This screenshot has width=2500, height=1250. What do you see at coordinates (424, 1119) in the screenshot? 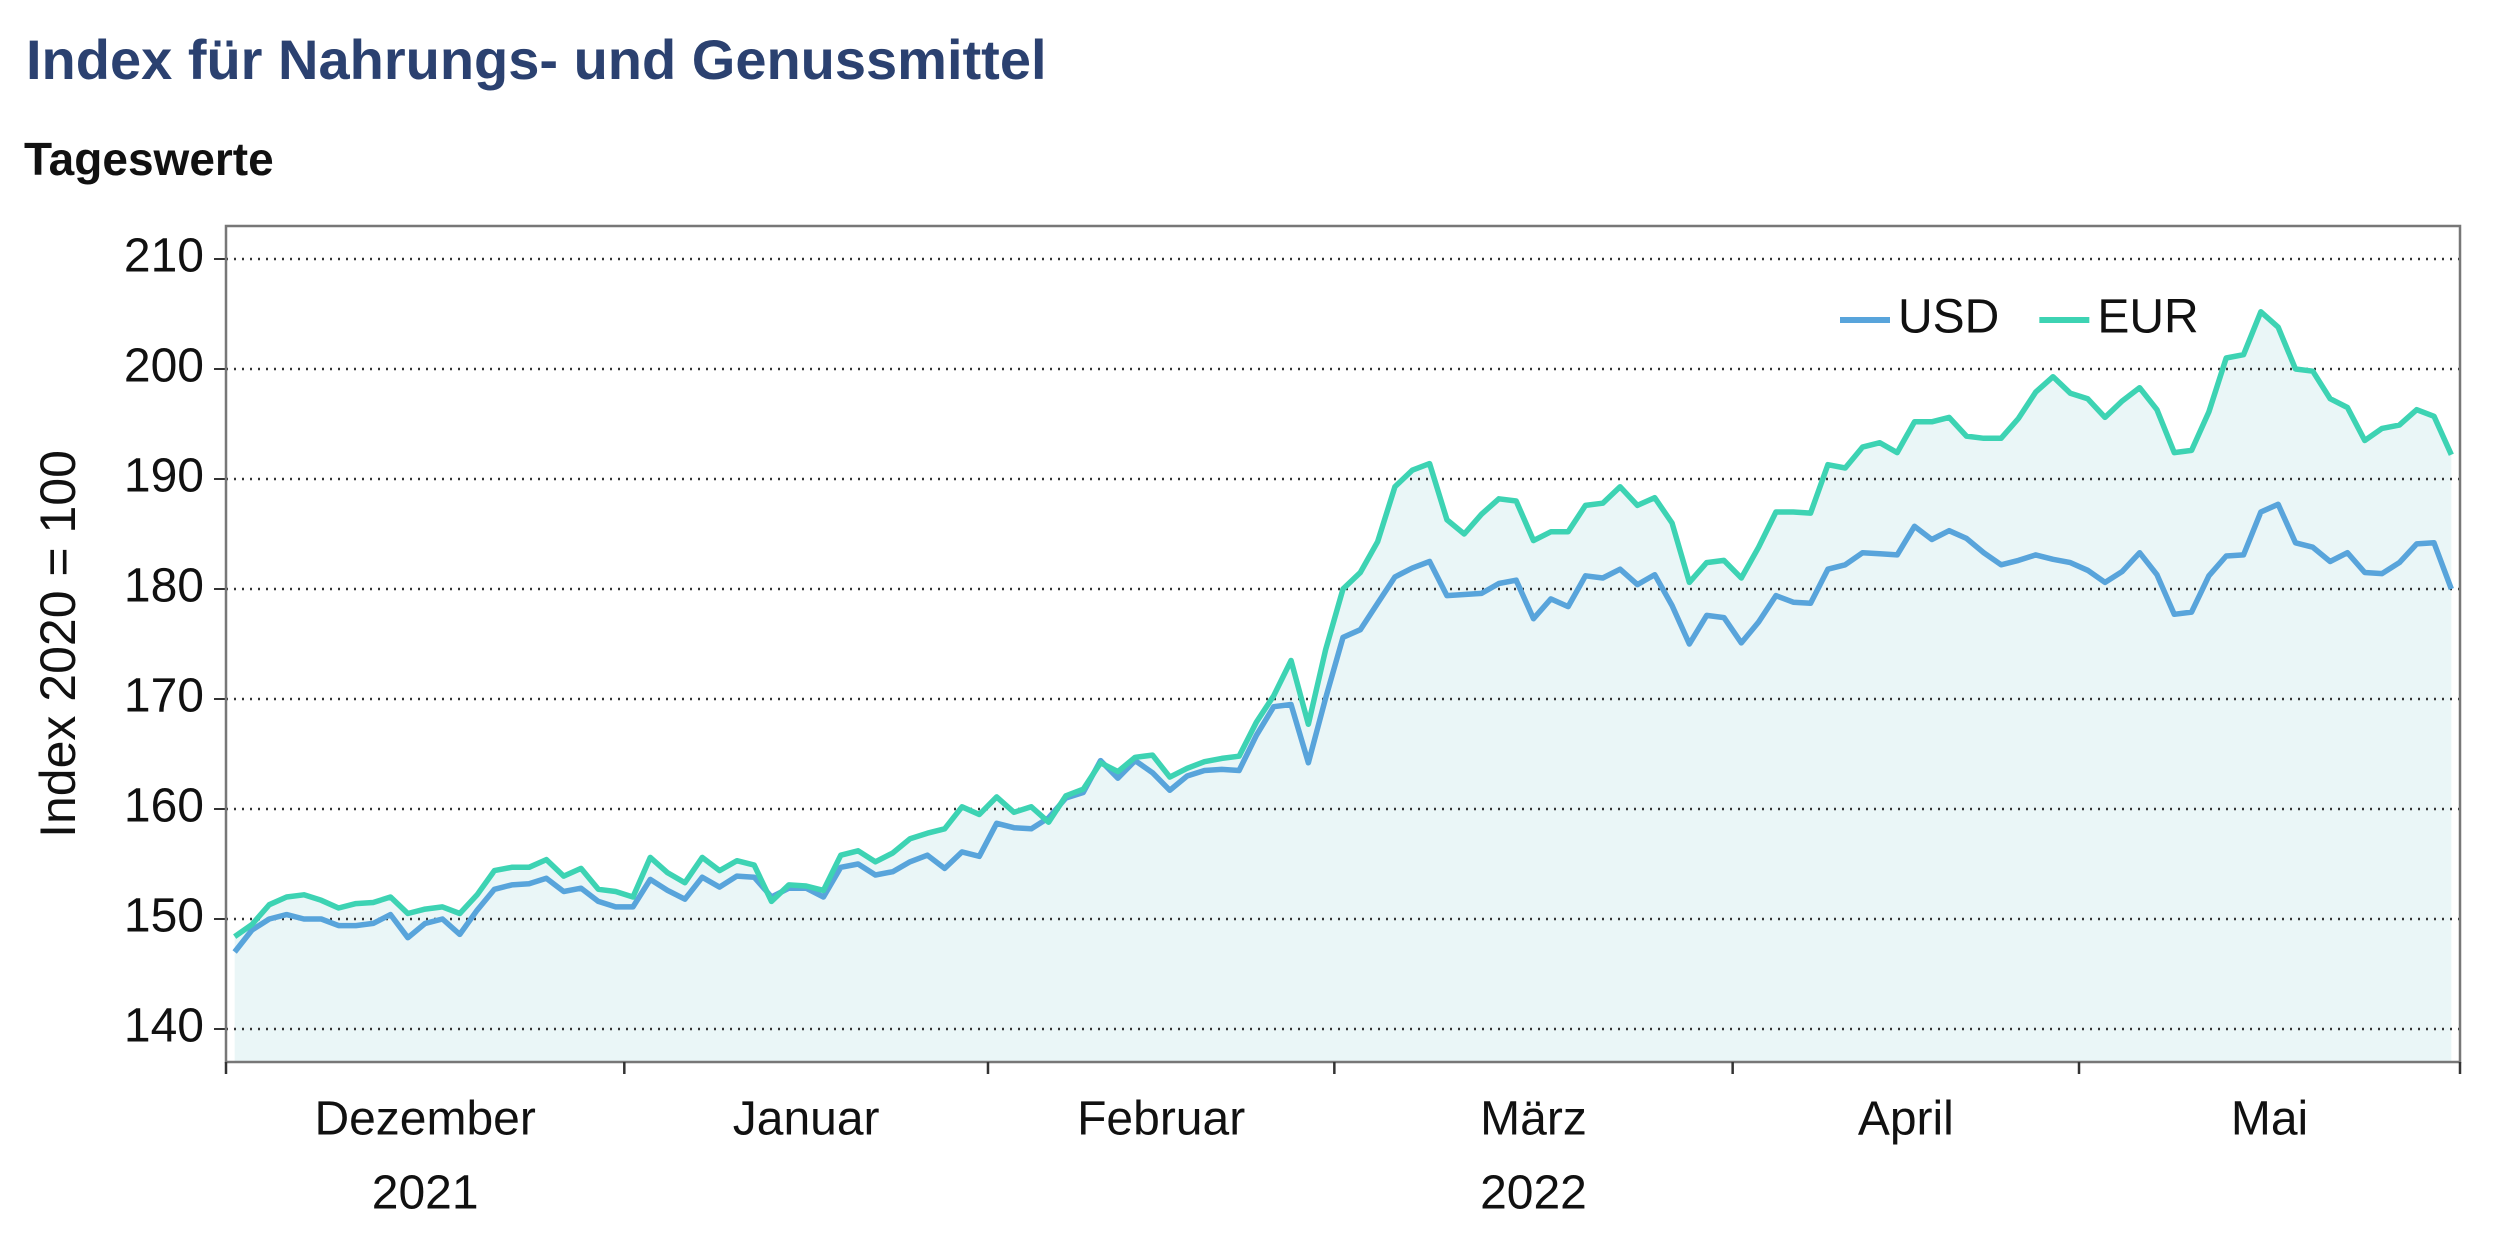
I see `x-tick-label: Dezember` at bounding box center [424, 1119].